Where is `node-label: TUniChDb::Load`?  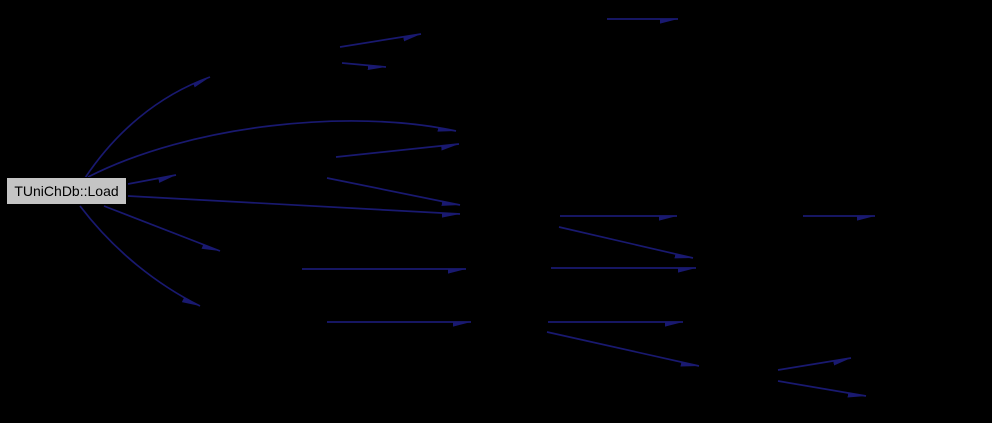
node-label: TUniChDb::Load is located at coordinates (66, 191).